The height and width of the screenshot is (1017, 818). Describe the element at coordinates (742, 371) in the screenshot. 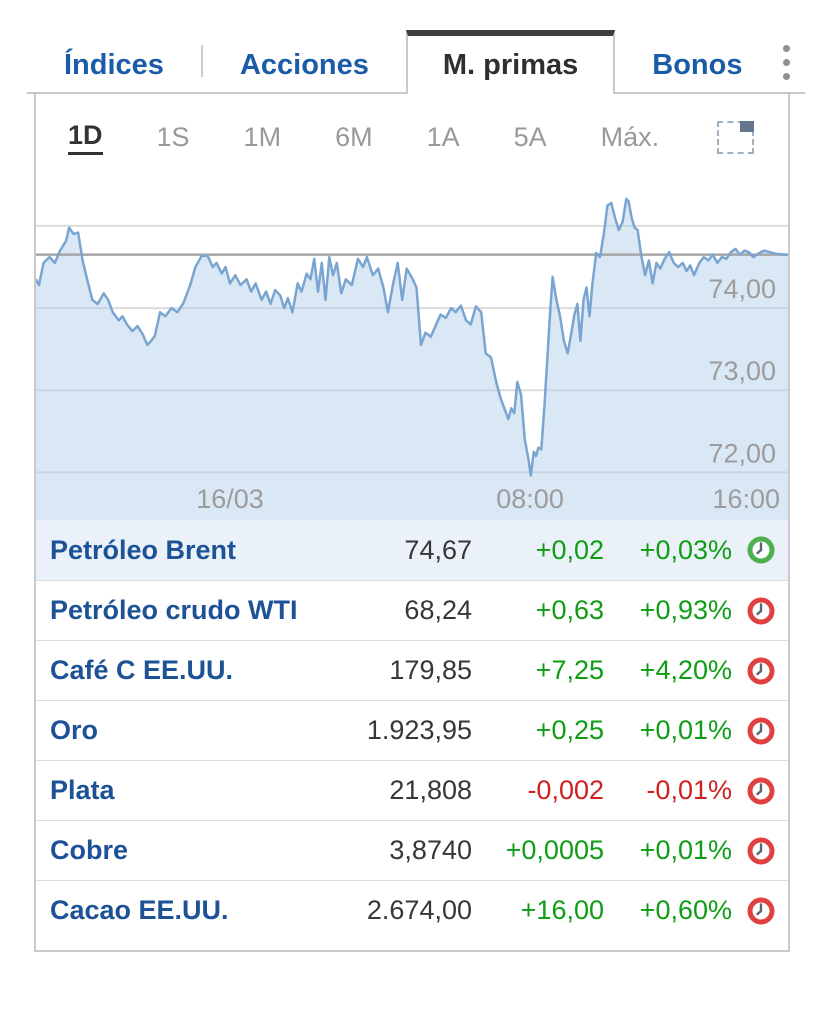

I see `y-axis-label: 73,00` at that location.